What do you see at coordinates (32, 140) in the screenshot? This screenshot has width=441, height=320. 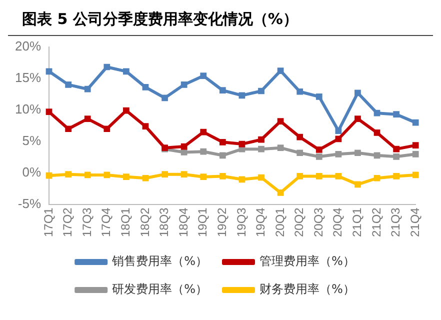 I see `y-tick-label: 5%` at bounding box center [32, 140].